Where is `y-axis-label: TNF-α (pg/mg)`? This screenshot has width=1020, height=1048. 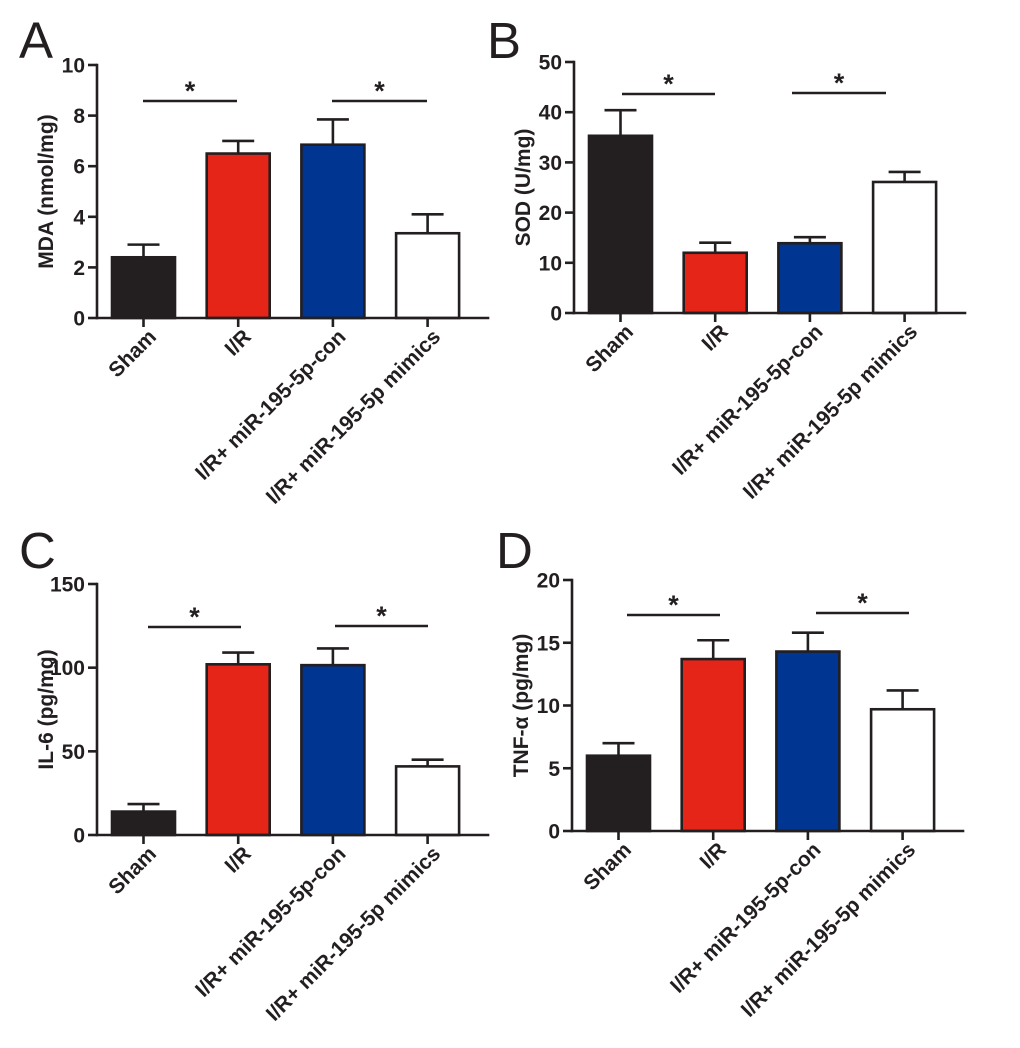
y-axis-label: TNF-α (pg/mg) is located at coordinates (521, 706).